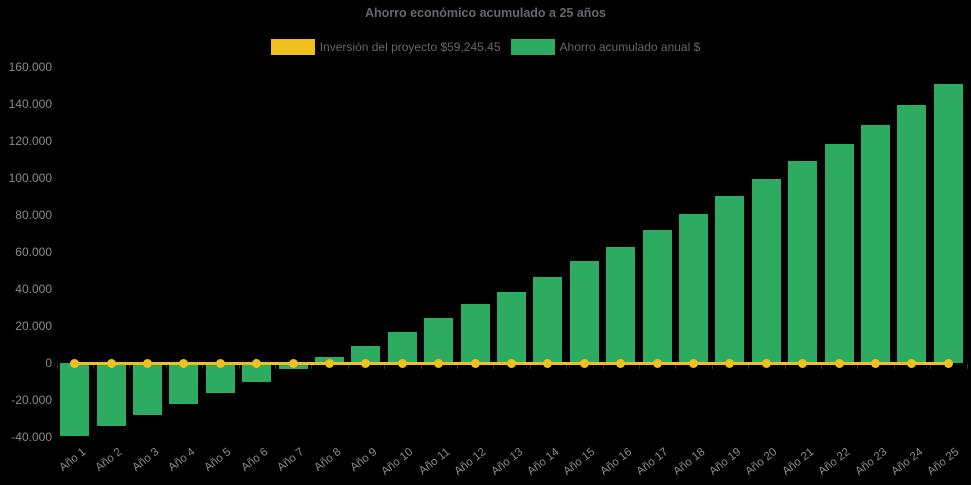 The width and height of the screenshot is (971, 485). Describe the element at coordinates (532, 47) in the screenshot. I see `legend-swatch-ahorro-acumulado` at that location.